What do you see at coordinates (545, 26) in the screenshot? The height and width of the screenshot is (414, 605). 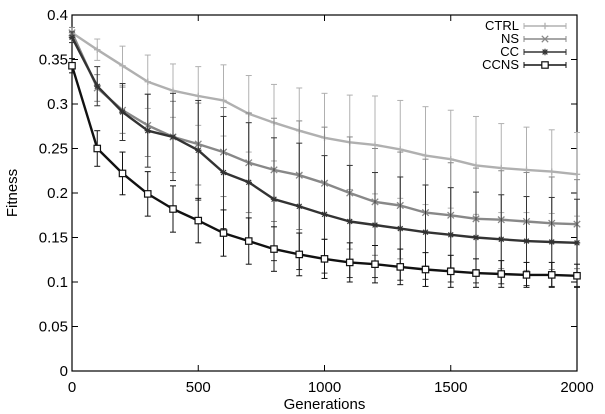 I see `legend-marker-ctrl` at bounding box center [545, 26].